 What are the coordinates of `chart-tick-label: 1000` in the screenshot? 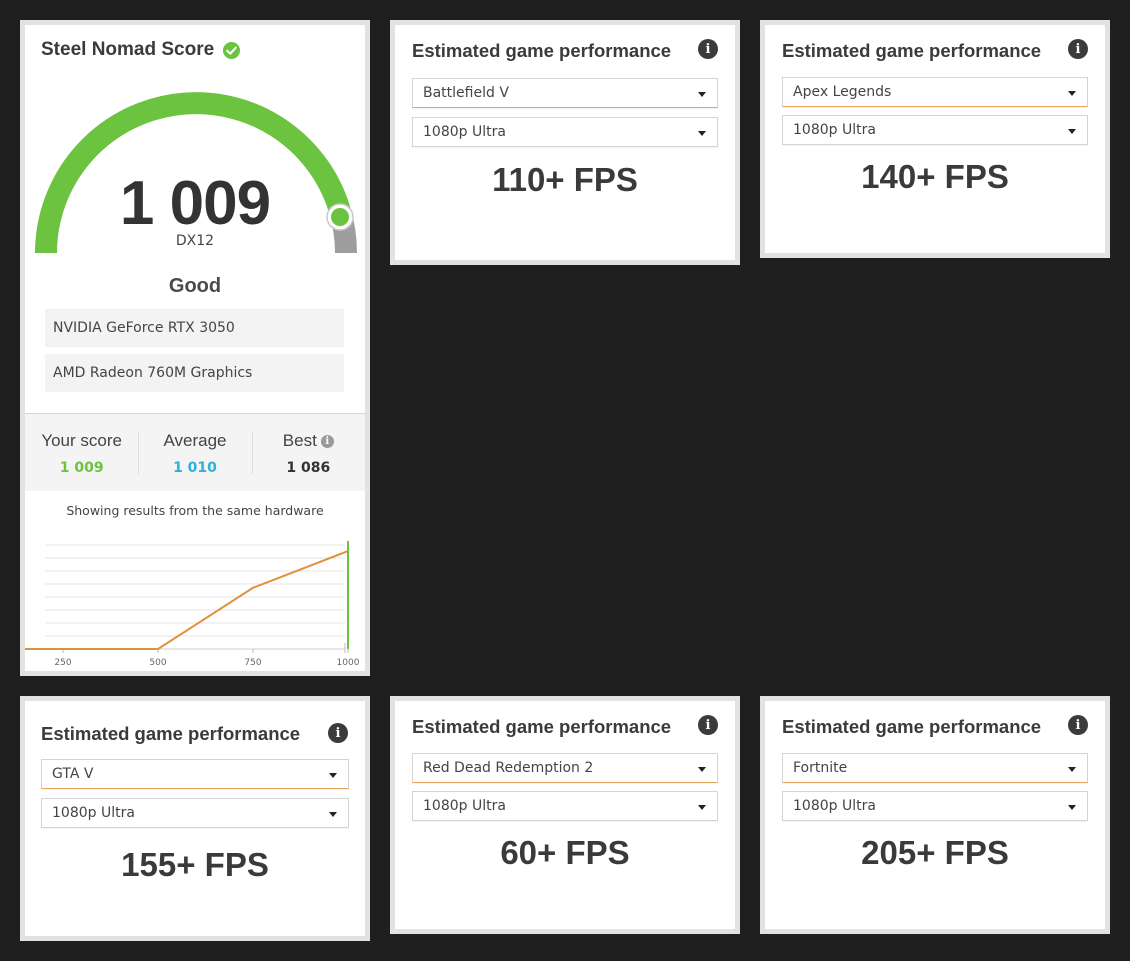 It's located at (348, 663).